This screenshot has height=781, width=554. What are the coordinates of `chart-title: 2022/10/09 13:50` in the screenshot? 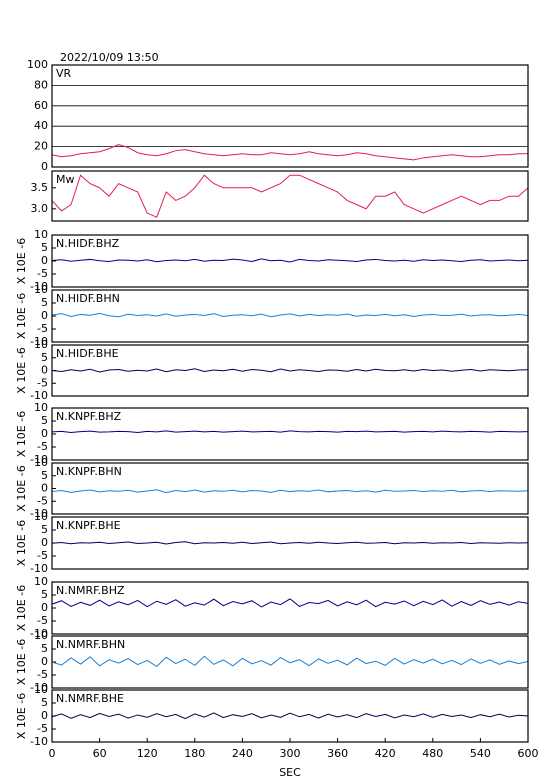 It's located at (109, 57).